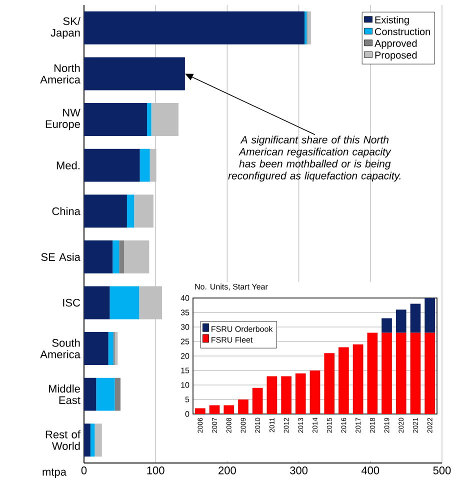 The image size is (456, 486). What do you see at coordinates (66, 211) in the screenshot?
I see `y-tick-label: China` at bounding box center [66, 211].